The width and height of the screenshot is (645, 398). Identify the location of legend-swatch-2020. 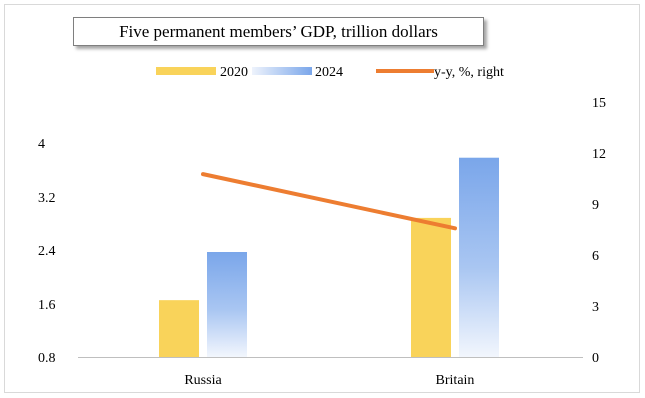
(186, 71).